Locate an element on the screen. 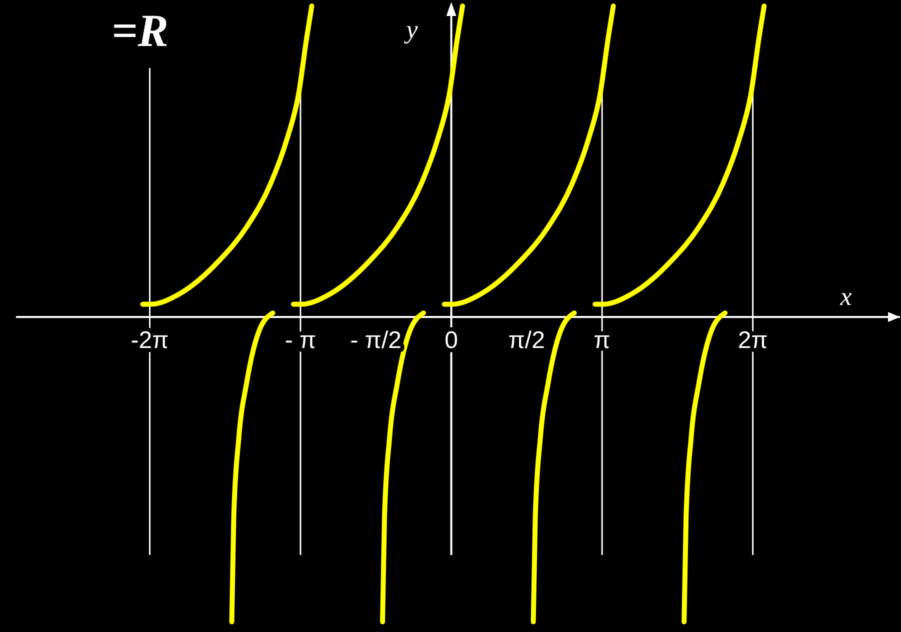 The image size is (901, 632). x-tick-label: π/2 is located at coordinates (526, 340).